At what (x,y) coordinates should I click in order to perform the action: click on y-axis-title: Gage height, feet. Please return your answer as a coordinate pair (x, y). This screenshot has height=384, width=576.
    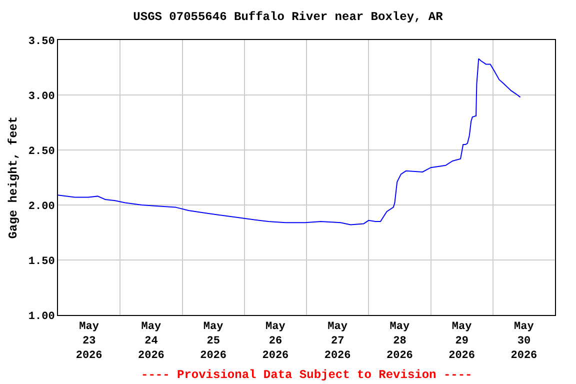
    Looking at the image, I should click on (13, 177).